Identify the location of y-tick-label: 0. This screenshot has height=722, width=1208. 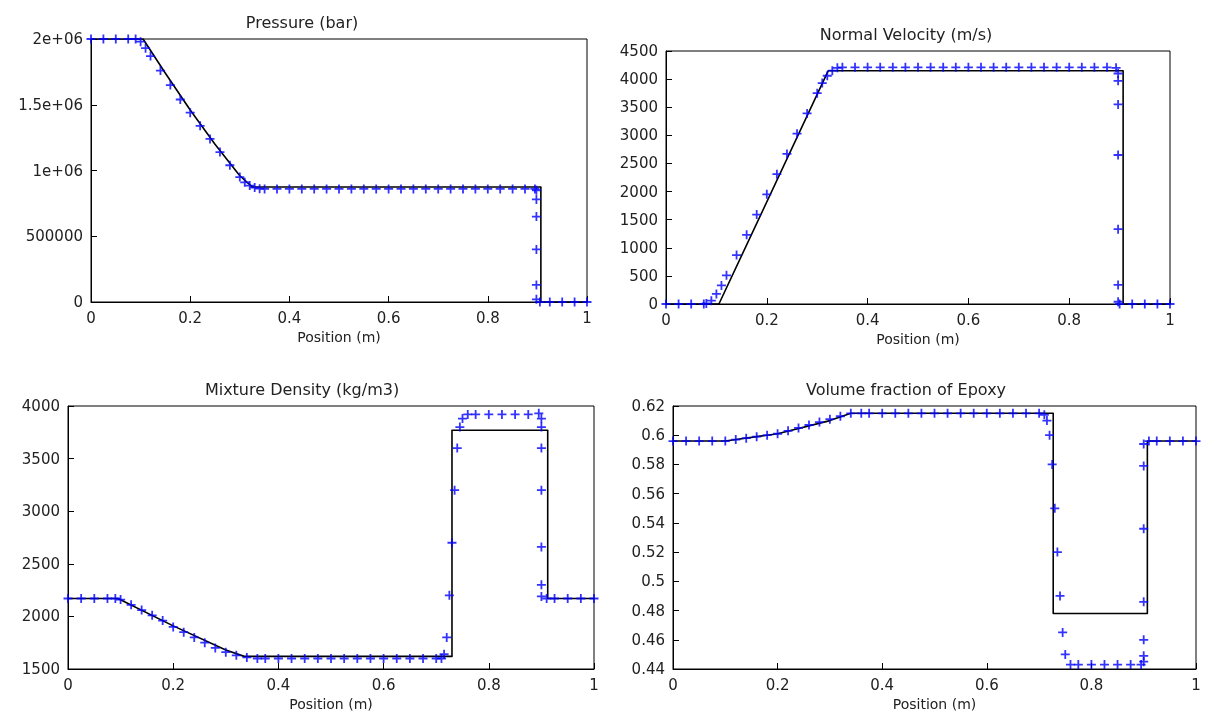
(653, 304).